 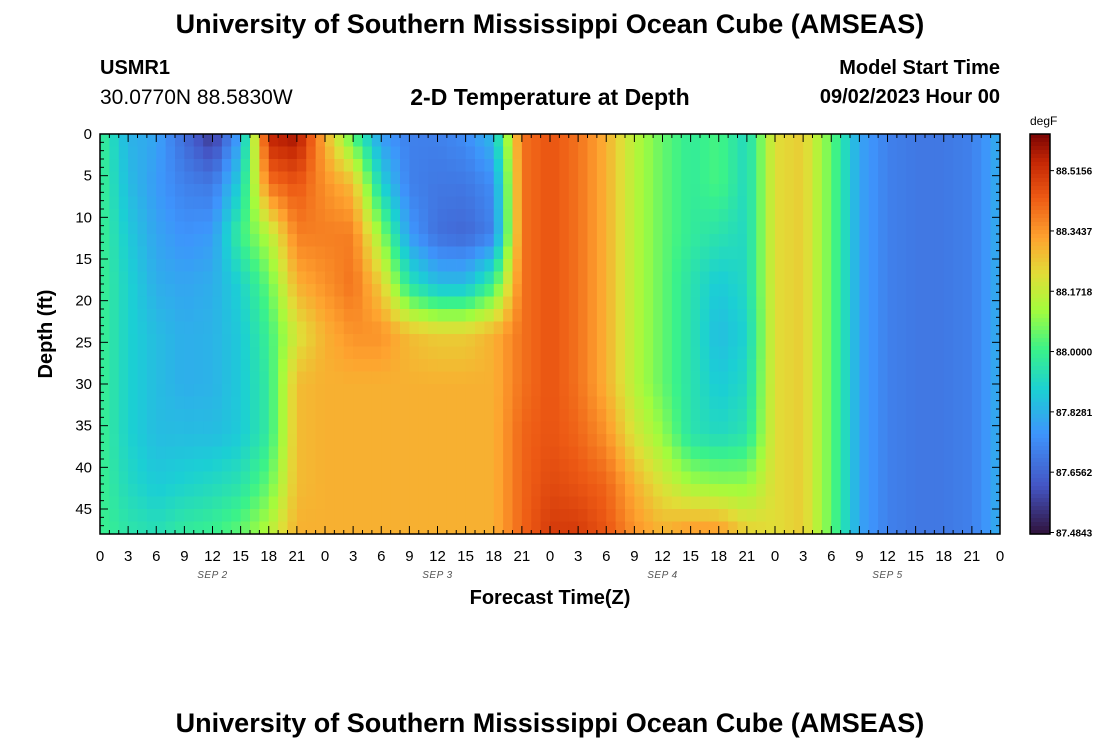 I want to click on date-label: SEP 5, so click(x=887, y=575).